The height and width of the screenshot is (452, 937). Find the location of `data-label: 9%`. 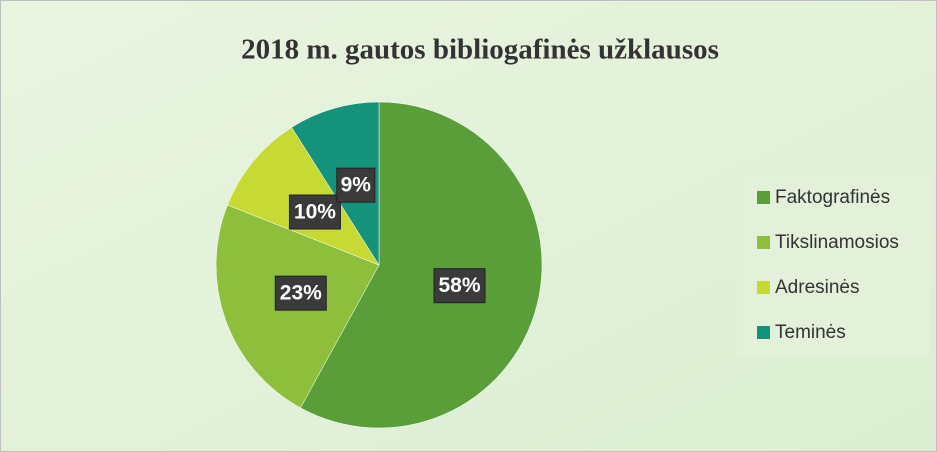

data-label: 9% is located at coordinates (356, 185).